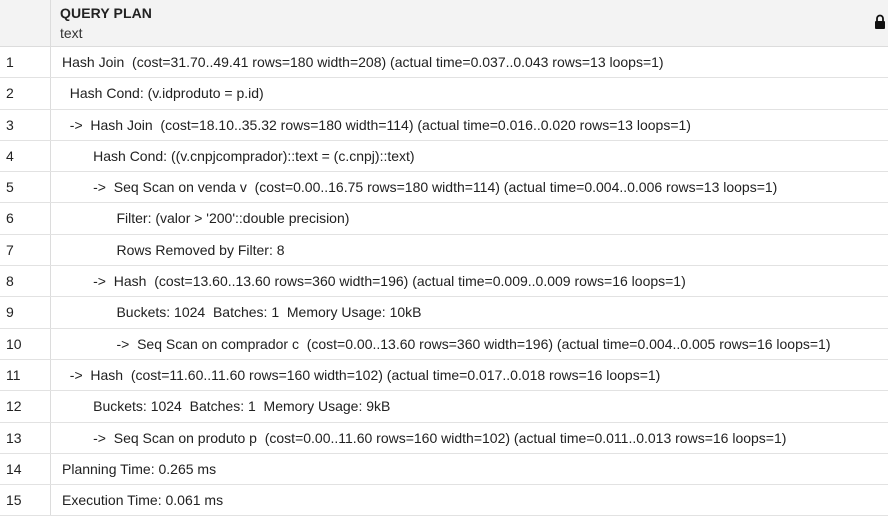 This screenshot has height=517, width=888. Describe the element at coordinates (444, 250) in the screenshot. I see `table-row: 7 Rows Removed by Filter: 8` at that location.